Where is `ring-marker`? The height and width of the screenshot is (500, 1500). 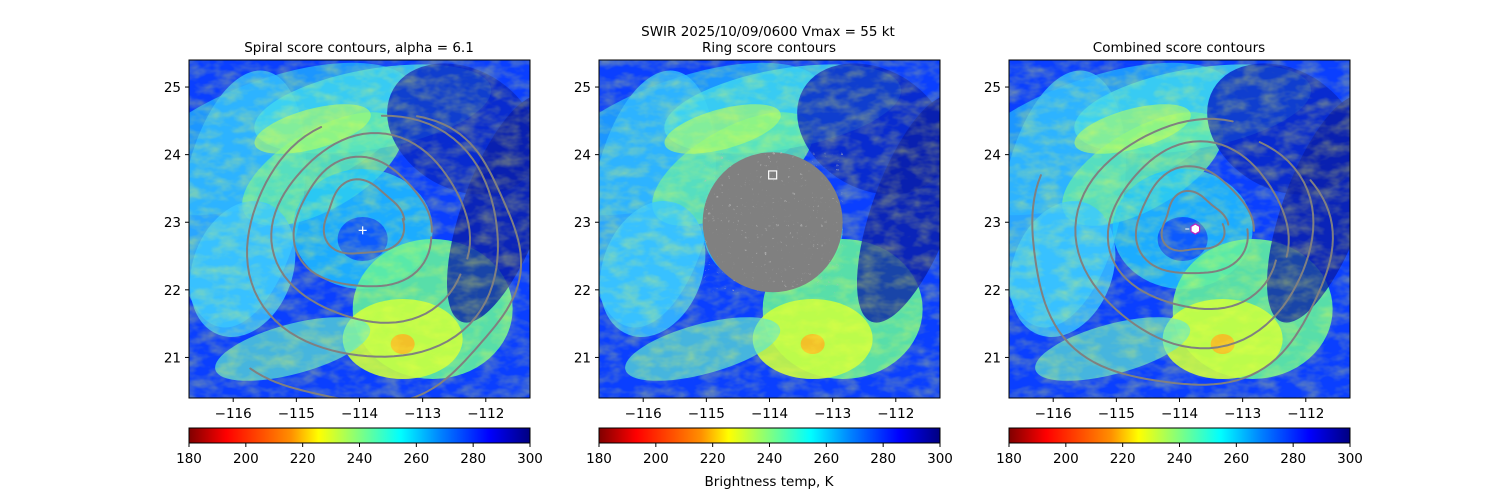 ring-marker is located at coordinates (773, 175).